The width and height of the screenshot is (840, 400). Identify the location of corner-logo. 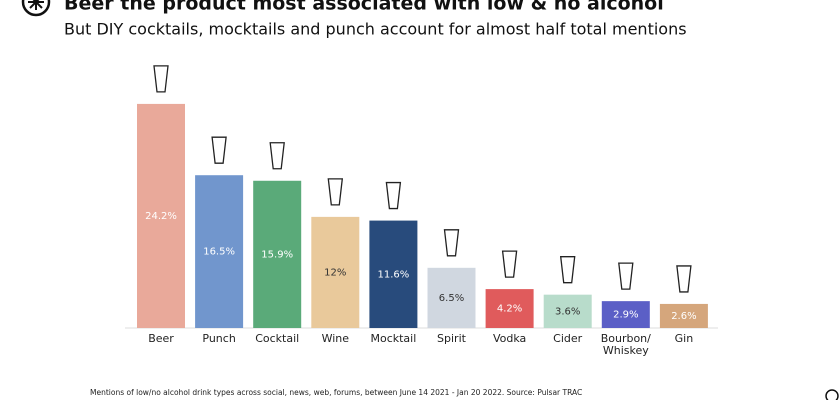
(832, 394).